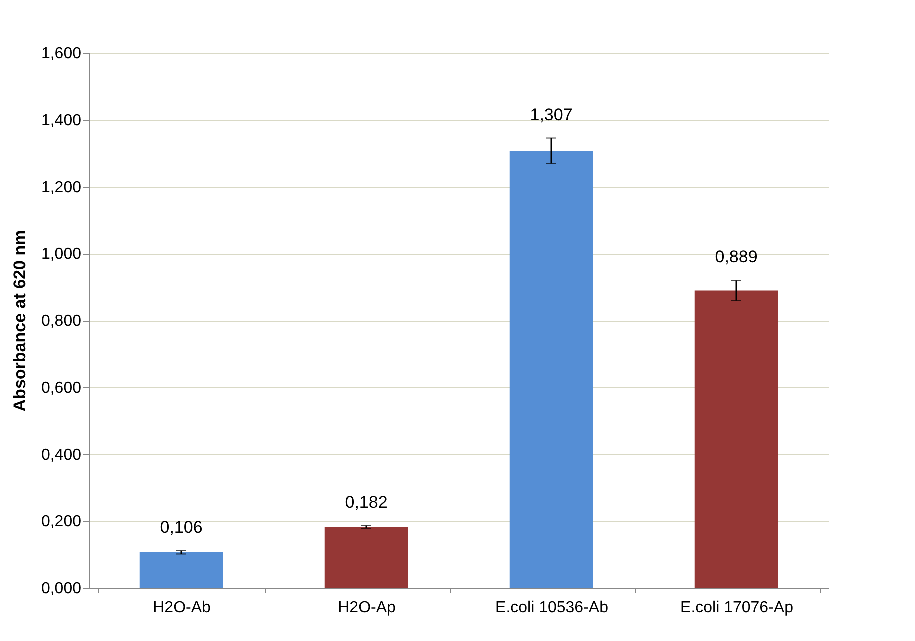 Image resolution: width=915 pixels, height=641 pixels. I want to click on data-label: 1,307, so click(551, 114).